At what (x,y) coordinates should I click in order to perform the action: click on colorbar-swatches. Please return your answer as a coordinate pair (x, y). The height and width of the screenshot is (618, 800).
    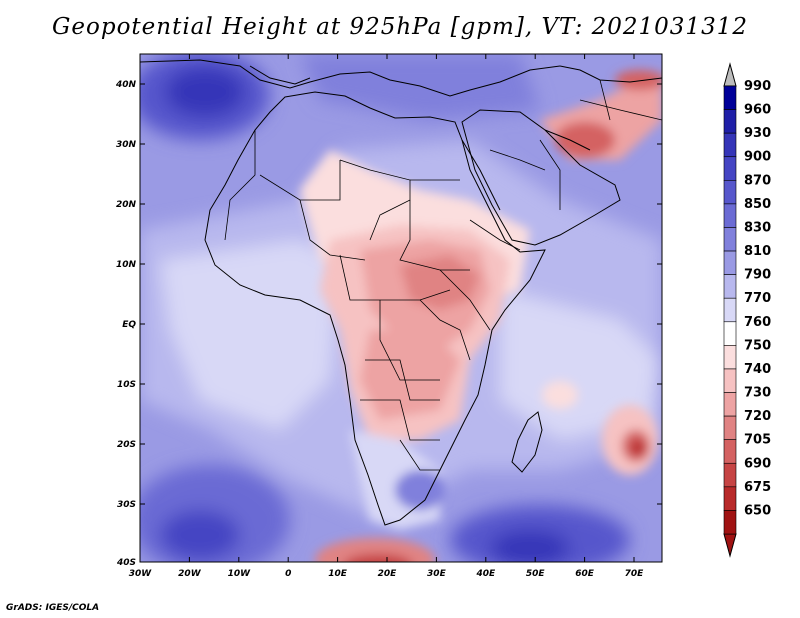
    Looking at the image, I should click on (730, 310).